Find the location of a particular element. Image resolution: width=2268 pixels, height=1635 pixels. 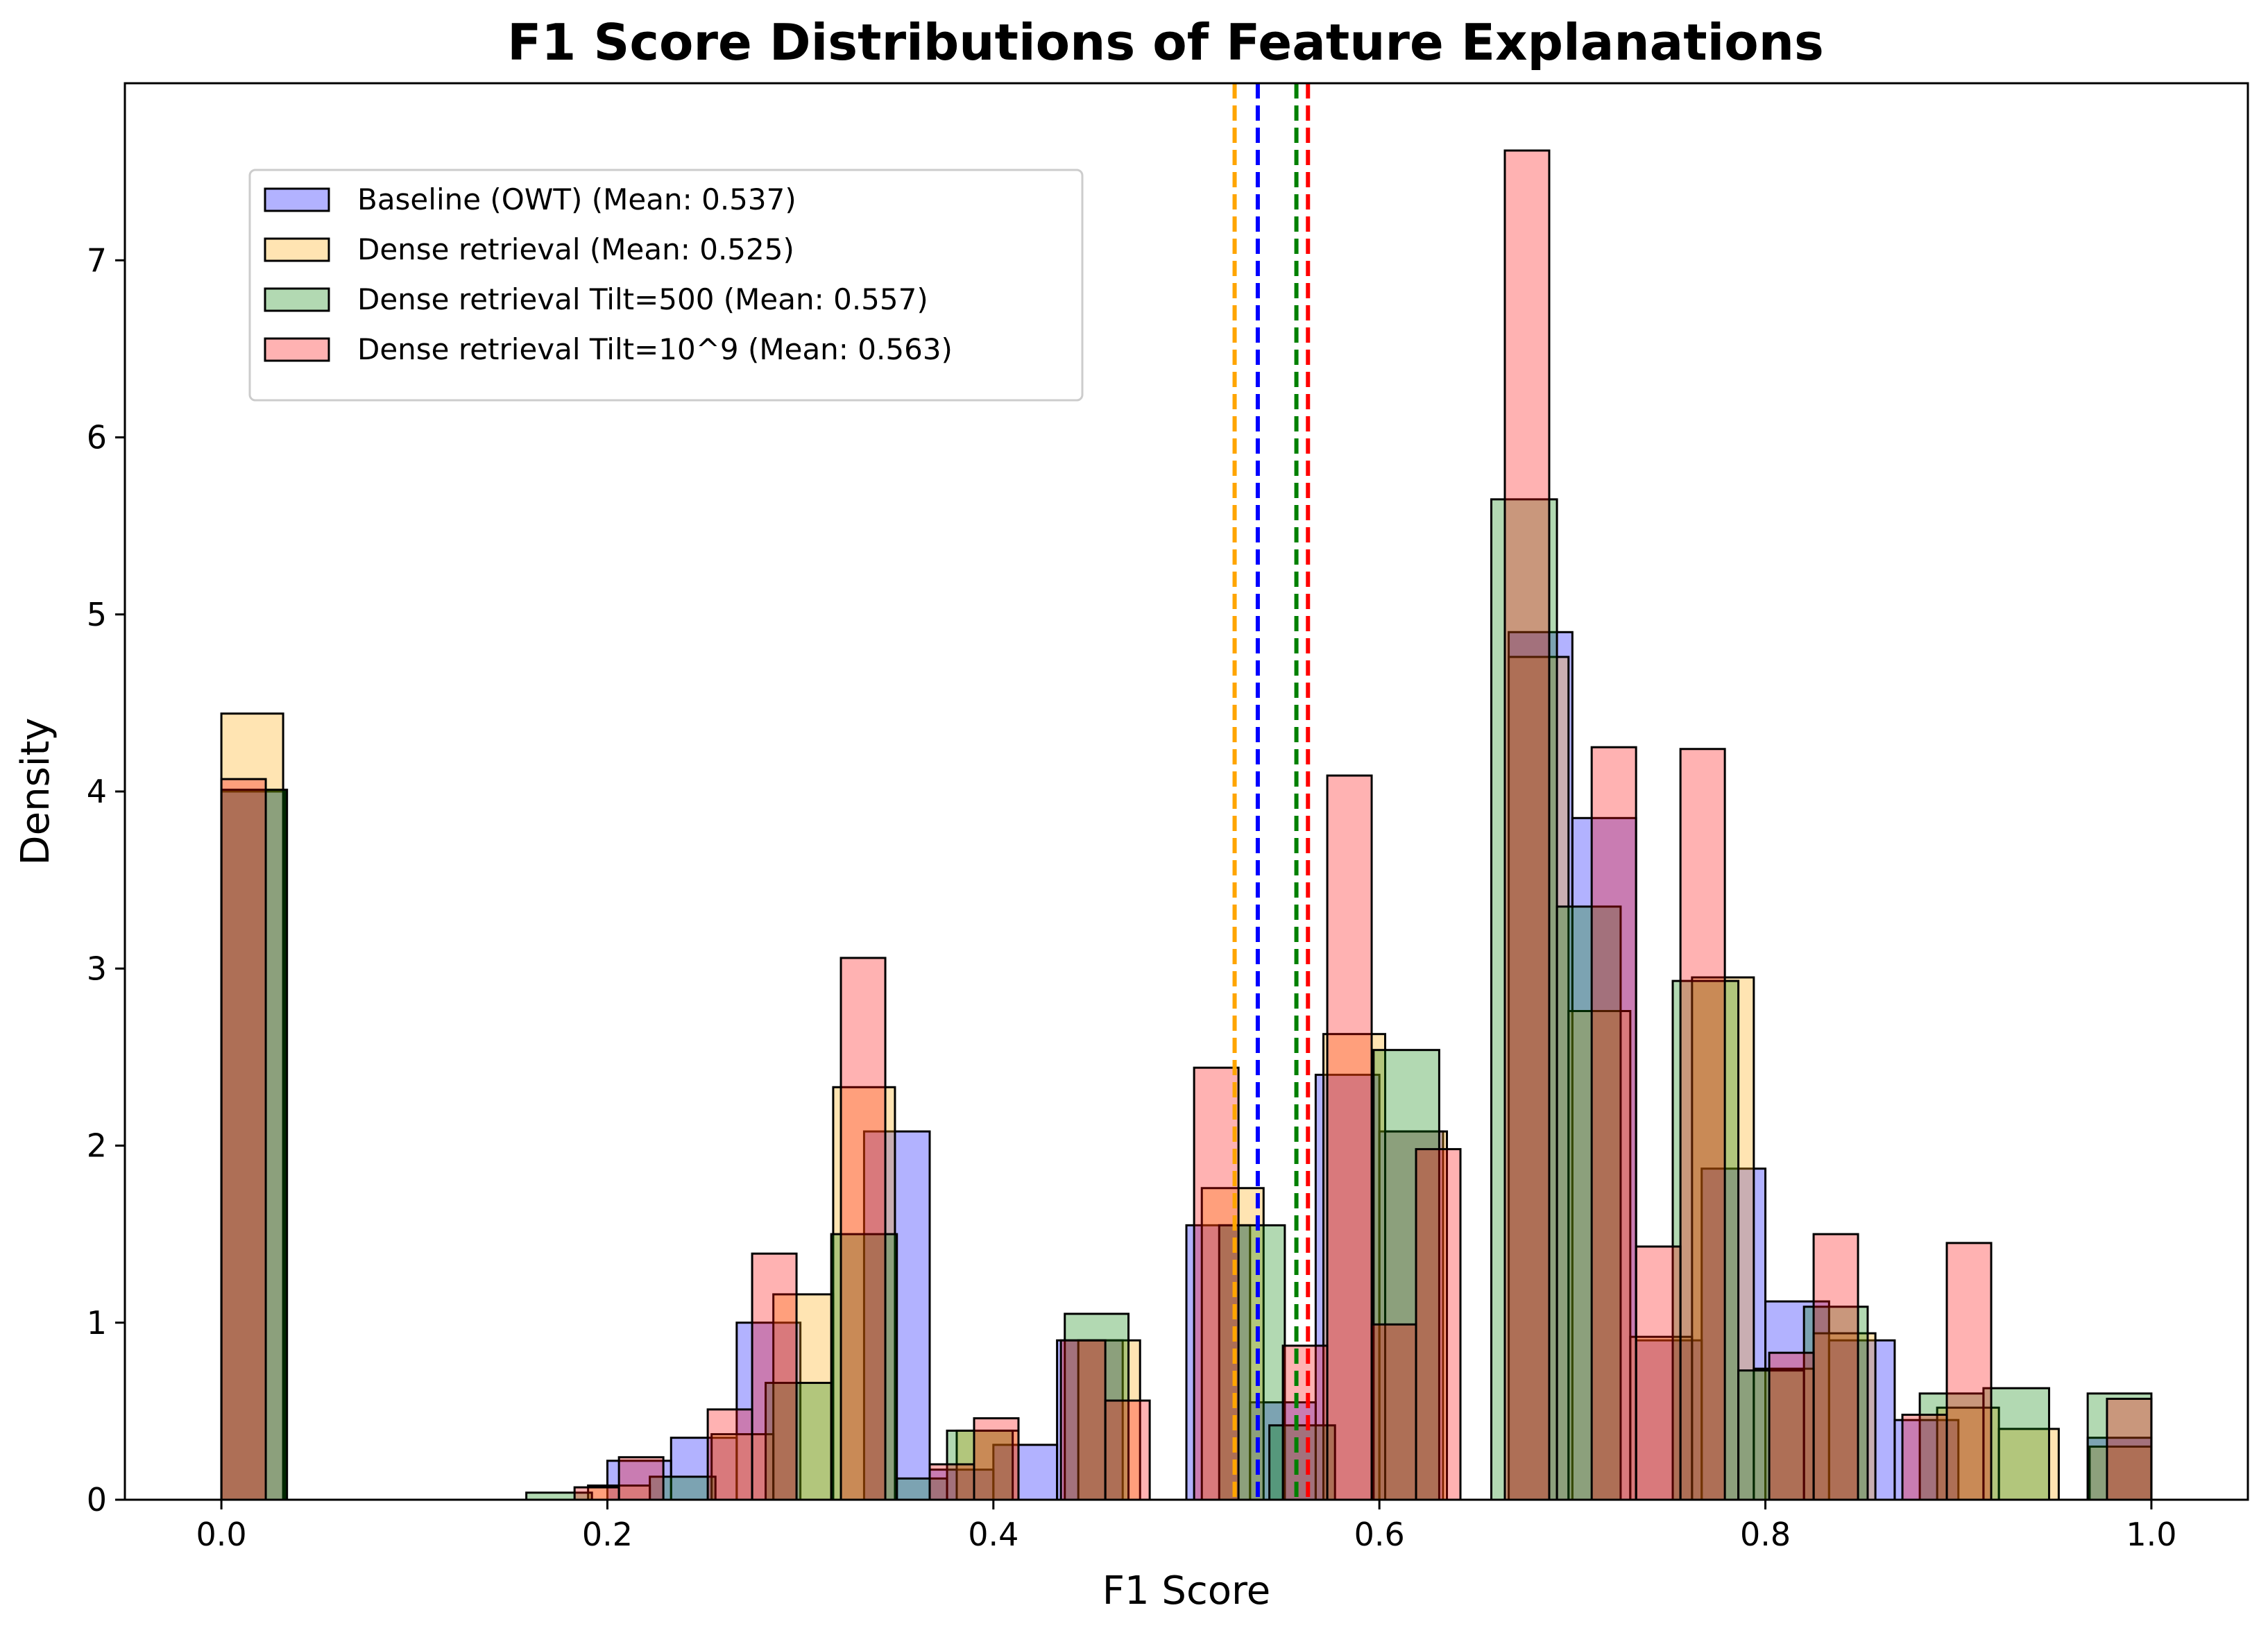

x-tick-label: 0.8 is located at coordinates (1765, 1534).